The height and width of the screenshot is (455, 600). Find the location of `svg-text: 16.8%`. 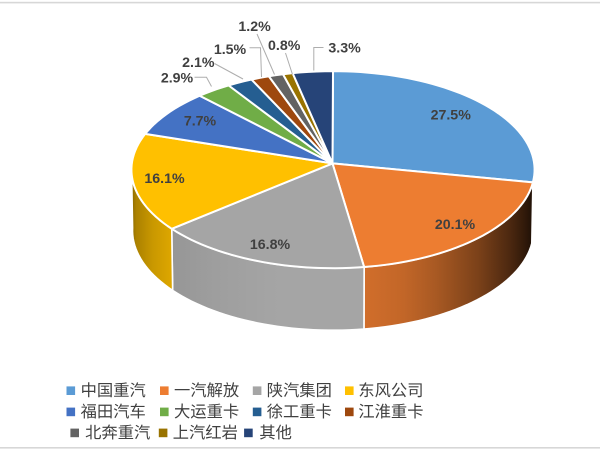

svg-text: 16.8% is located at coordinates (270, 245).